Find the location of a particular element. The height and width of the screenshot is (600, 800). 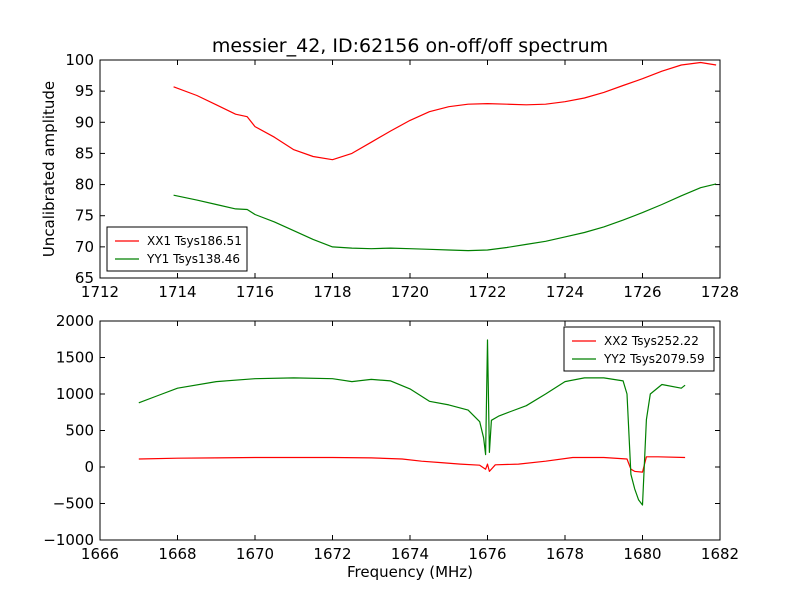

y-tick-label: 100 is located at coordinates (79, 60).